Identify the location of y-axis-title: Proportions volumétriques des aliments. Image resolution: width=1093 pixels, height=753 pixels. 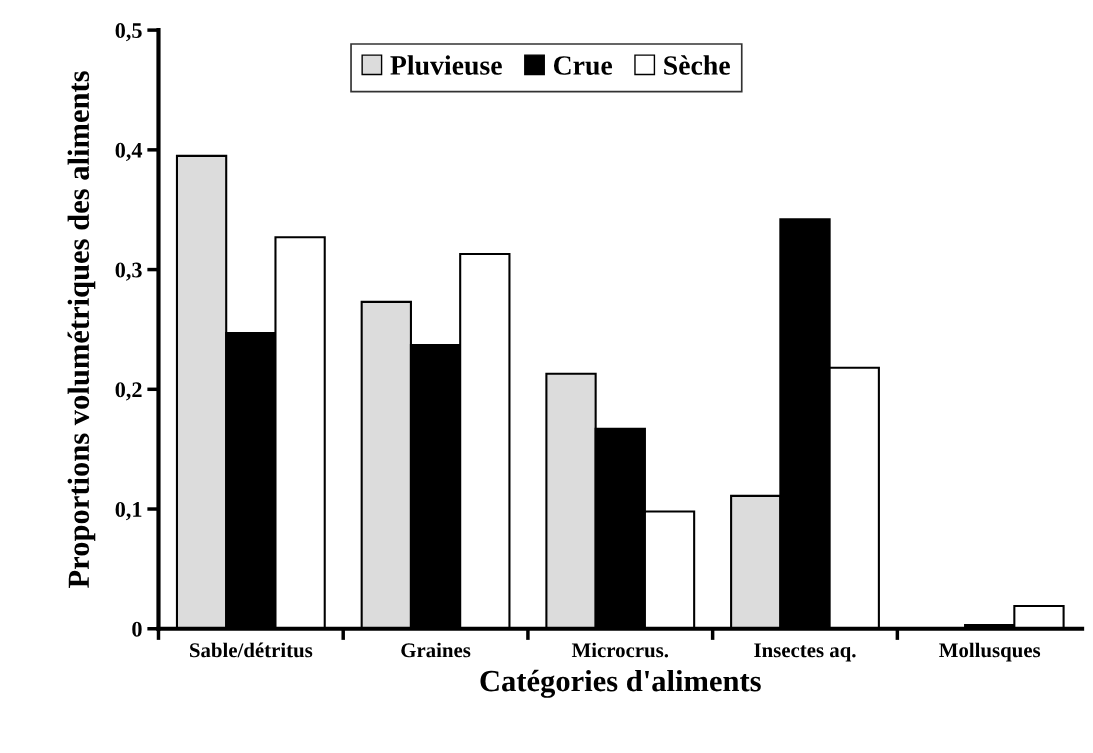
(81, 329).